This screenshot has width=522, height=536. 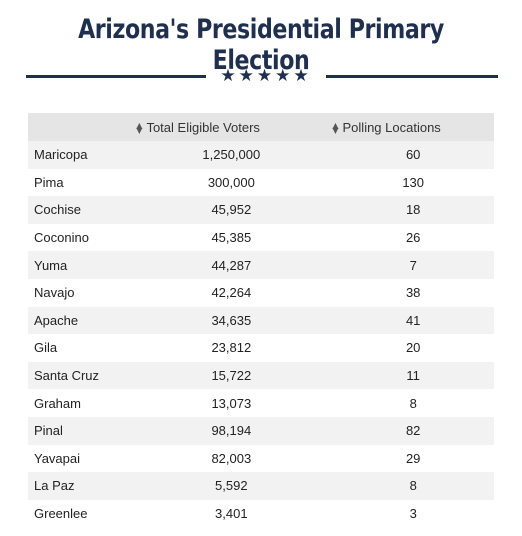 I want to click on voters-cell: 15,722, so click(x=231, y=375).